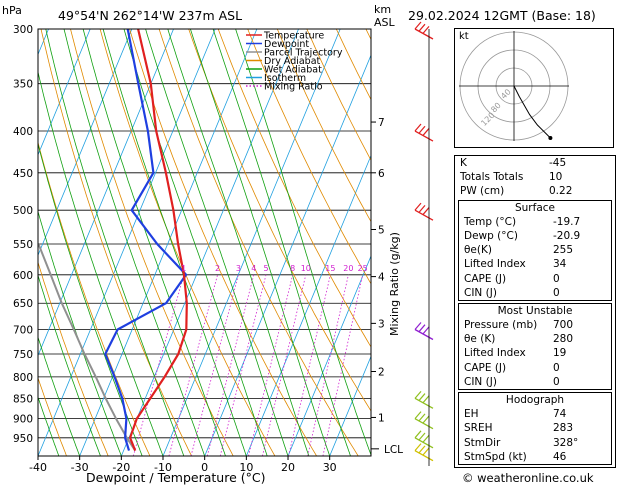  I want to click on hodograph-stat-key: StmDir, so click(482, 442).